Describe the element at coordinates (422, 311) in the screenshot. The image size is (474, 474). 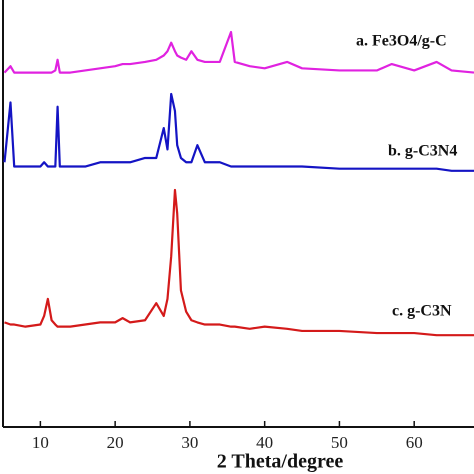
I see `series-label: c. g-C3N` at that location.